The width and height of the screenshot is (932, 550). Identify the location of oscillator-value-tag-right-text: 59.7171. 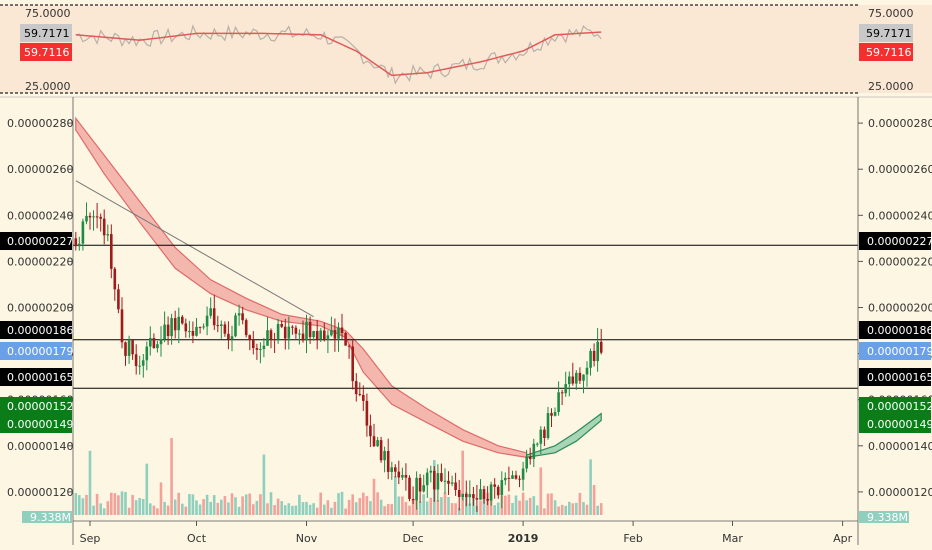
(889, 33).